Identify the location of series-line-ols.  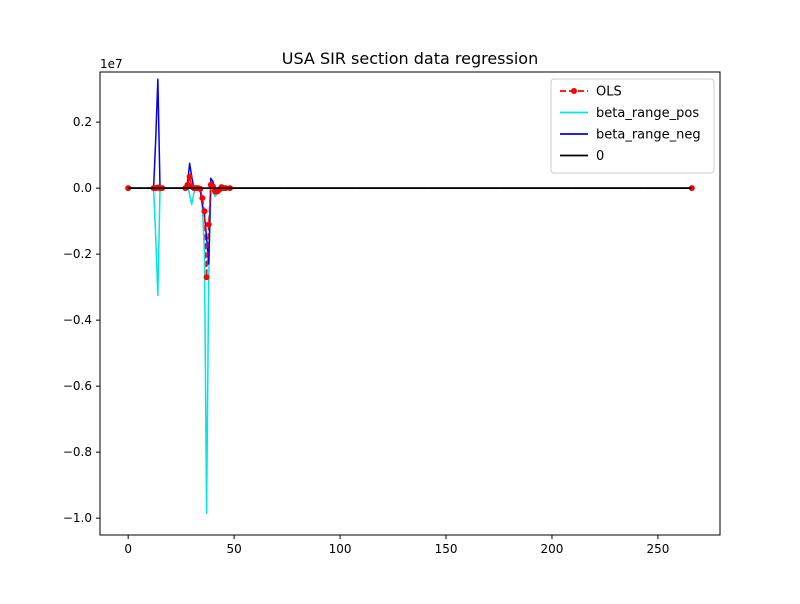
(410, 227).